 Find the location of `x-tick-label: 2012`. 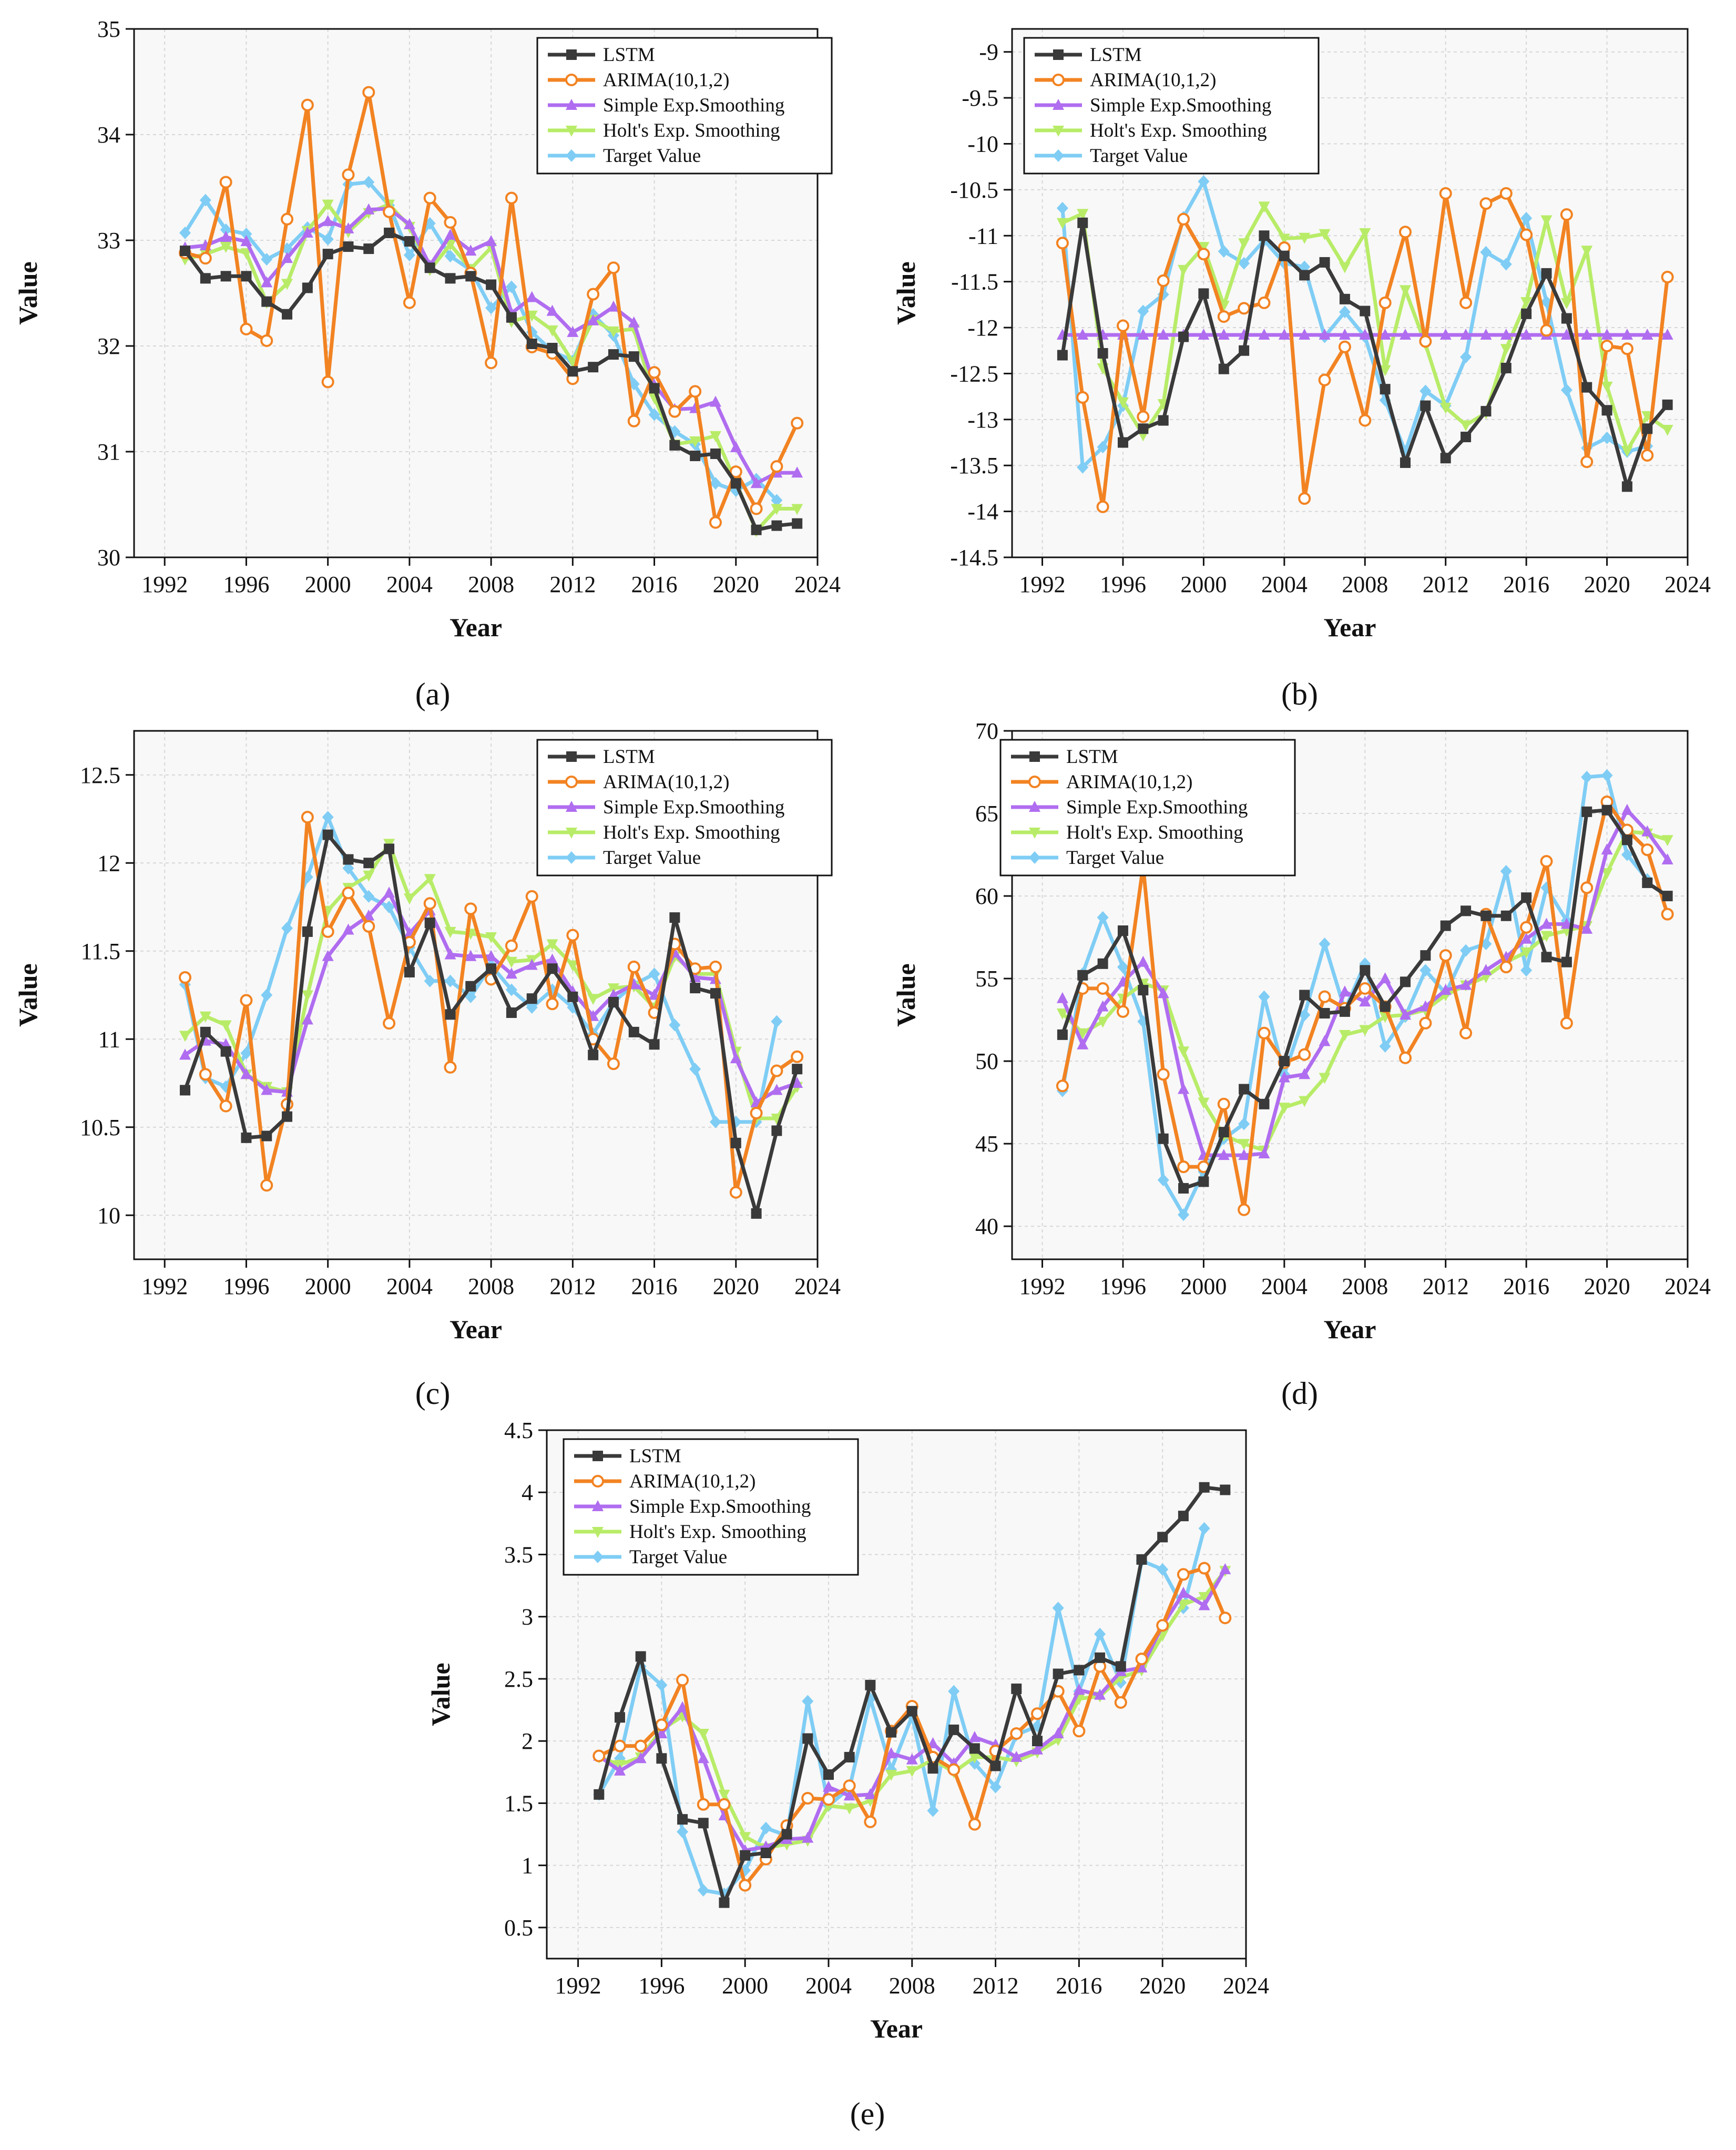

x-tick-label: 2012 is located at coordinates (573, 1286).